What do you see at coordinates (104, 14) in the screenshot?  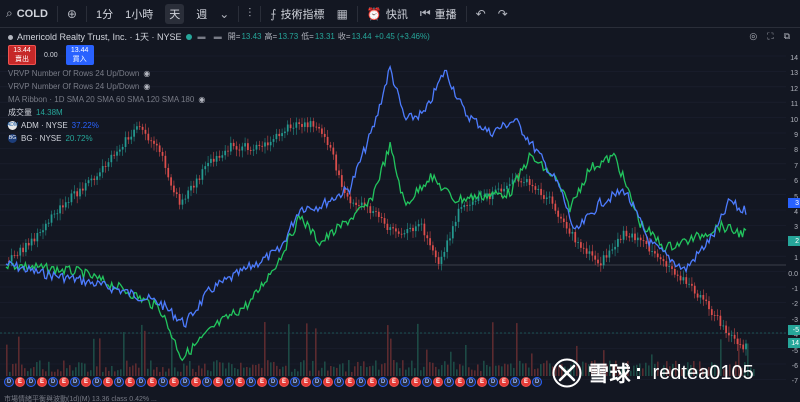 I see `interval-1m: 1分` at bounding box center [104, 14].